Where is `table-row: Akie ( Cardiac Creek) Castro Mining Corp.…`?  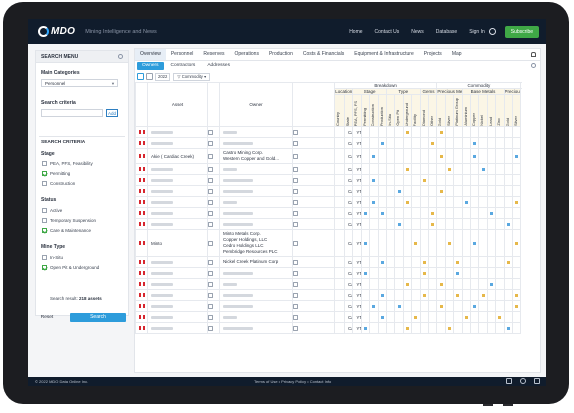
table-row: Akie ( Cardiac Creek) Castro Mining Corp.… is located at coordinates (328, 156).